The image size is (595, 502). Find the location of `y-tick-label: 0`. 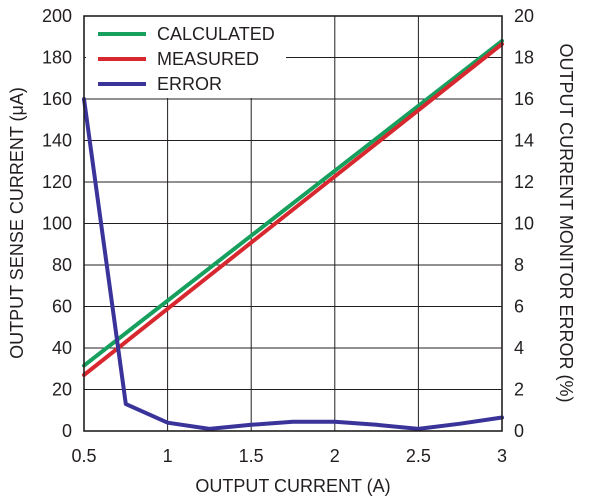

y-tick-label: 0 is located at coordinates (67, 431).